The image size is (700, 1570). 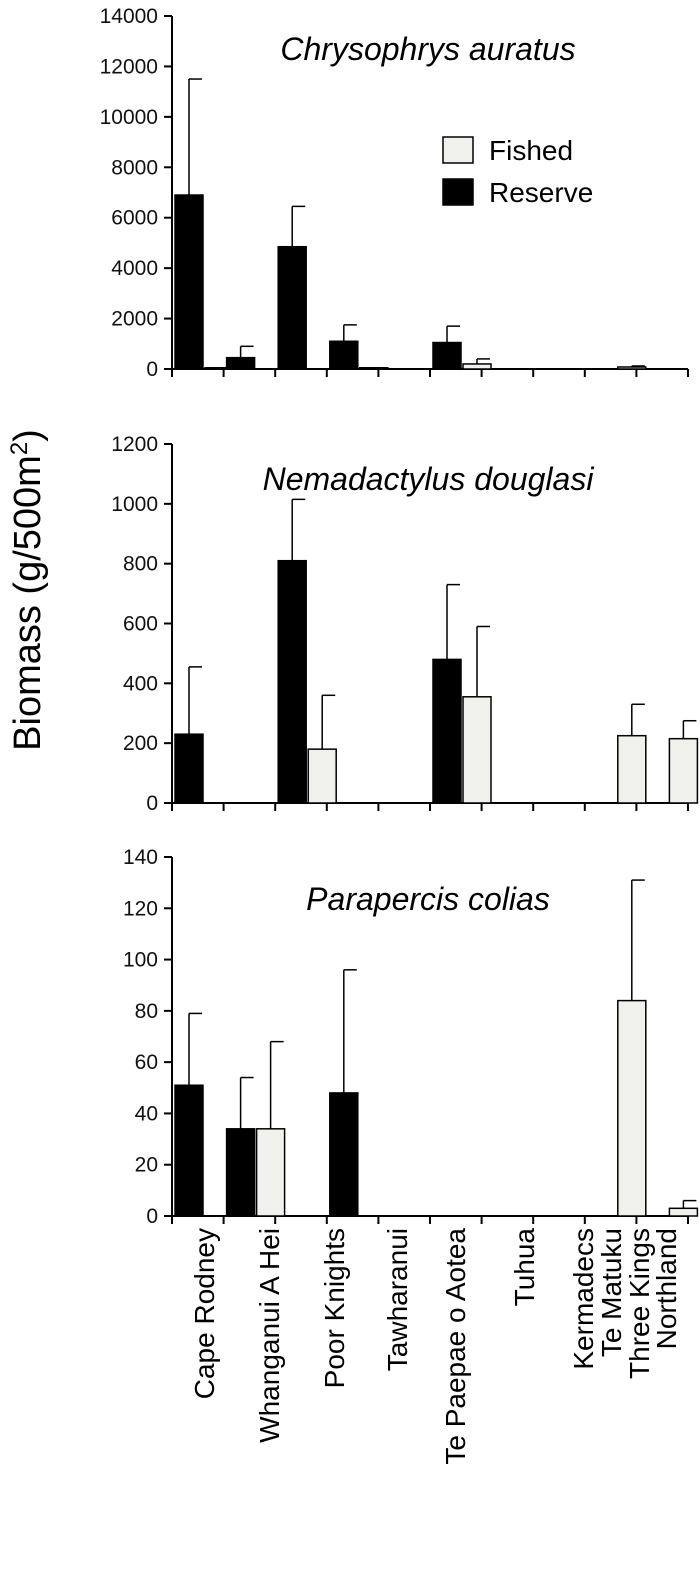 I want to click on category-label: Tawharanui, so click(x=397, y=1299).